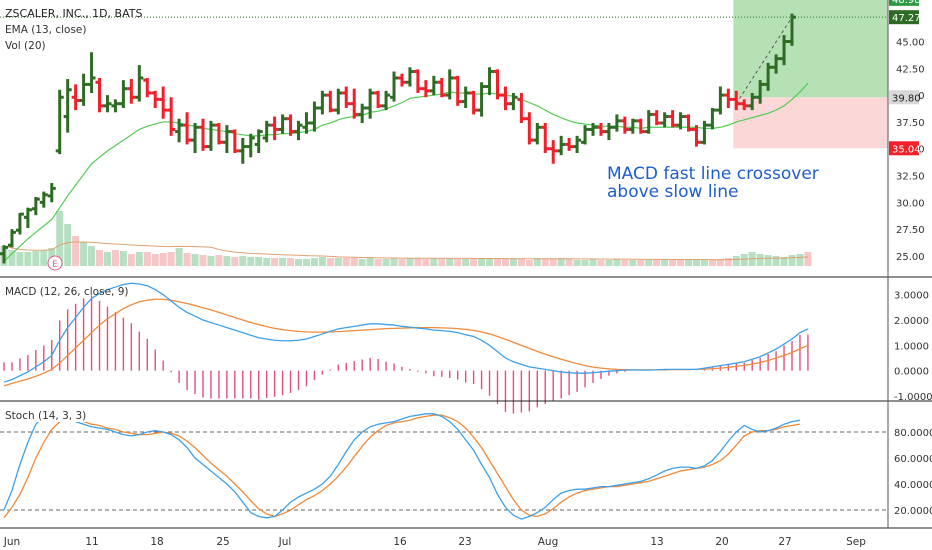 The image size is (932, 550). Describe the element at coordinates (55, 265) in the screenshot. I see `earnings-marker-label: E` at that location.